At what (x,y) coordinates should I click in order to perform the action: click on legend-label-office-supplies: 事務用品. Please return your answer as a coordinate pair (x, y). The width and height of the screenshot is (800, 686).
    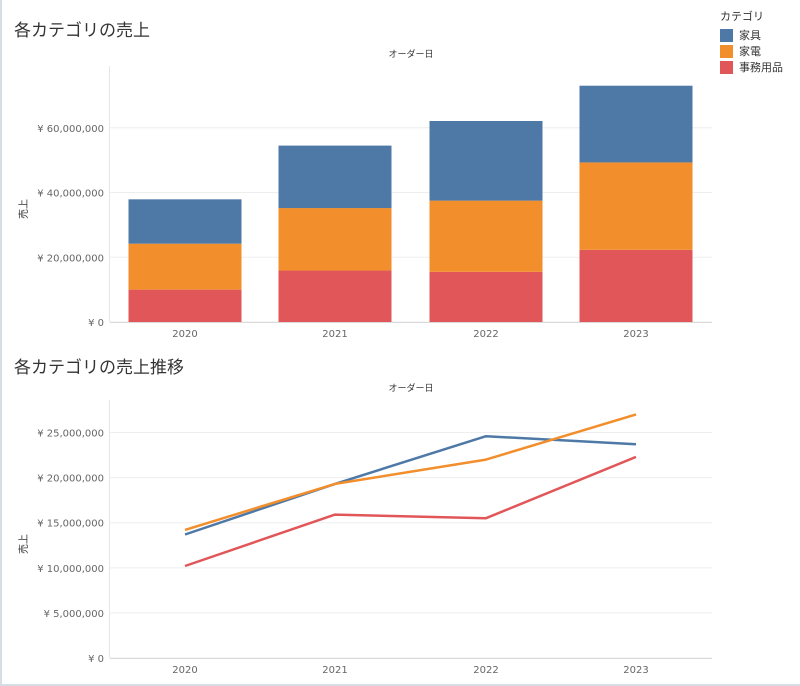
    Looking at the image, I should click on (761, 67).